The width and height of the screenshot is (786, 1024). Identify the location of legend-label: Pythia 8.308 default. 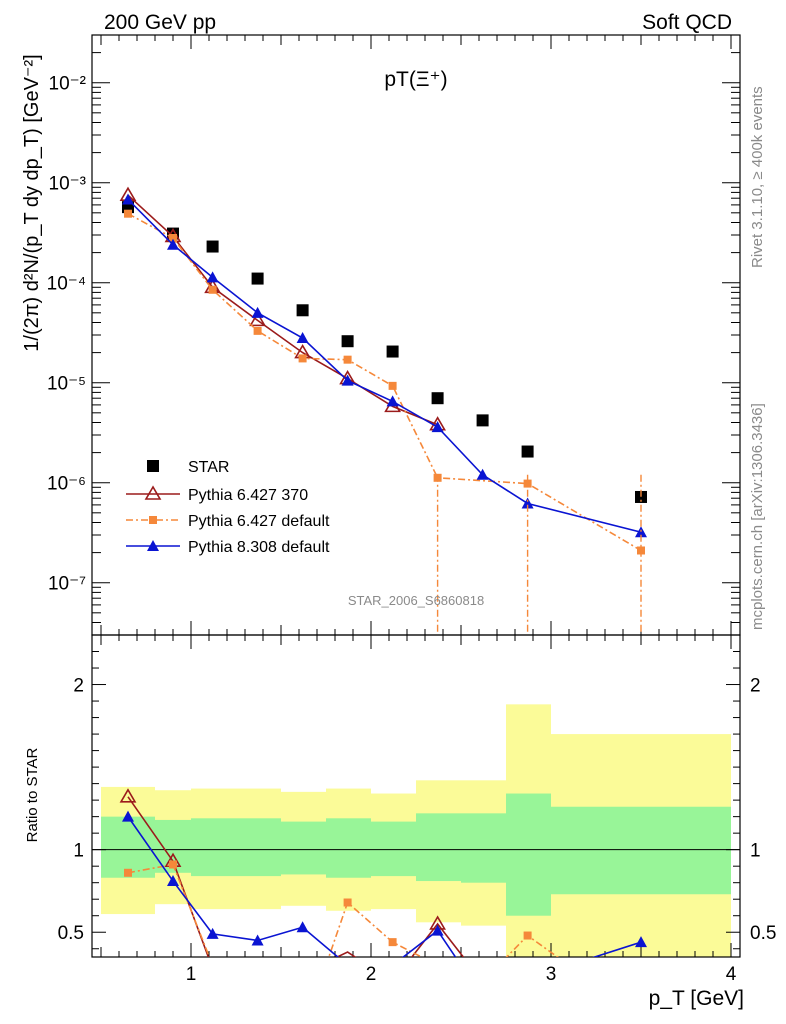
(259, 547).